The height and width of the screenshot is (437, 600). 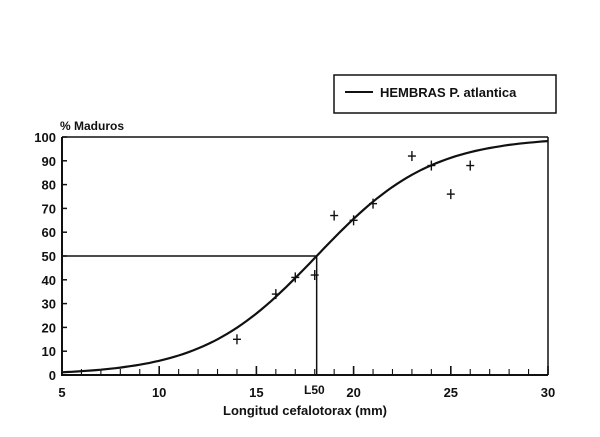 I want to click on legend: HEMBRAS P. atlantica, so click(x=445, y=94).